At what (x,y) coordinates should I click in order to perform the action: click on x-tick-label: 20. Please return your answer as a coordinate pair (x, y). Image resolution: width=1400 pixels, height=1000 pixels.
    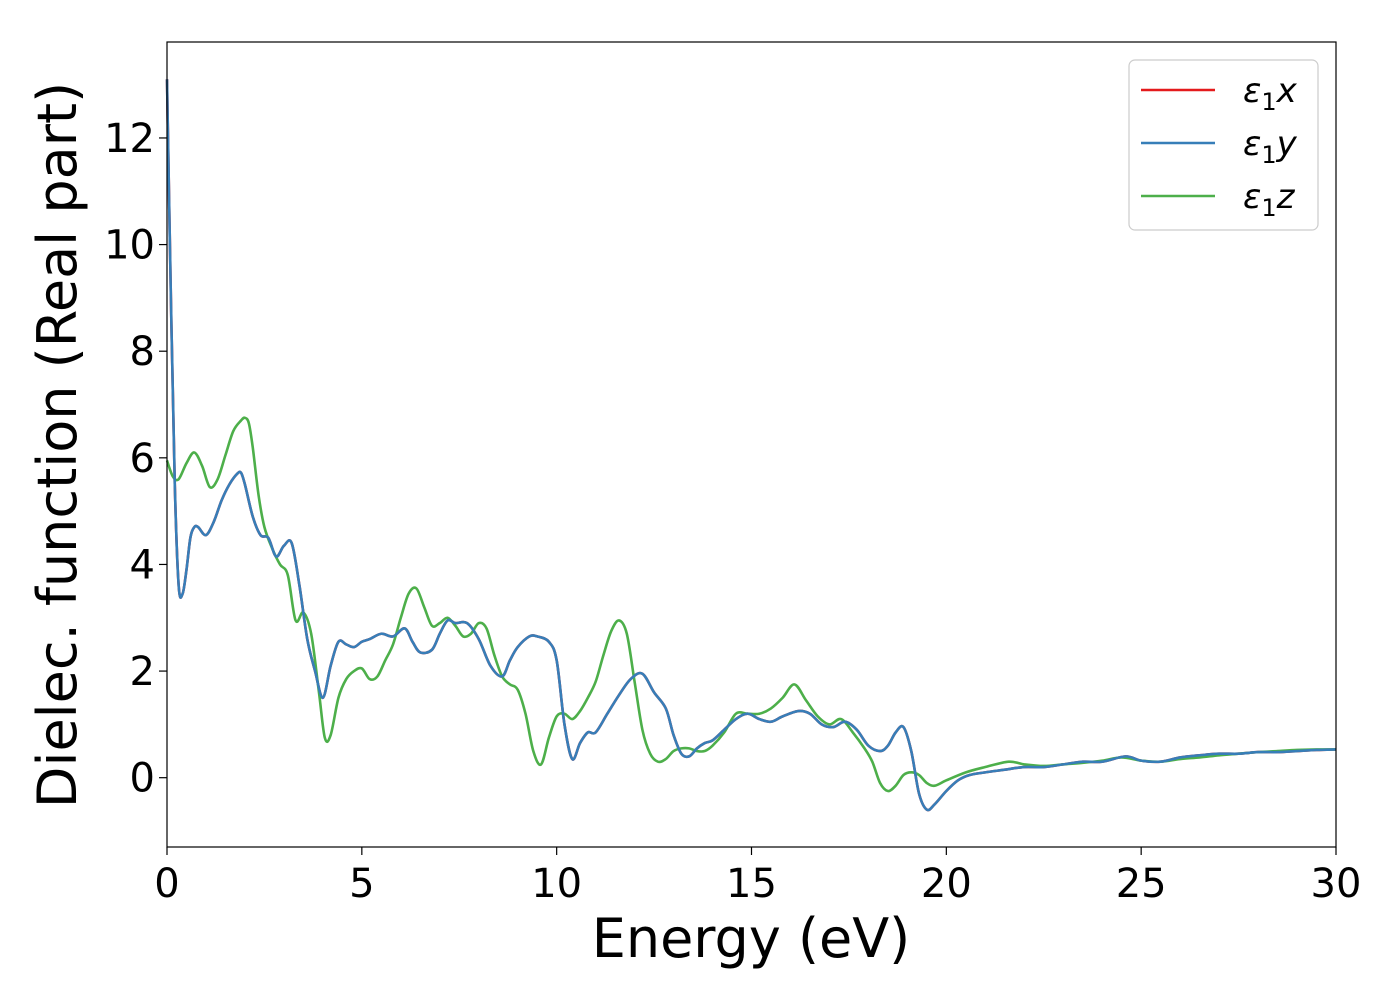
    Looking at the image, I should click on (946, 884).